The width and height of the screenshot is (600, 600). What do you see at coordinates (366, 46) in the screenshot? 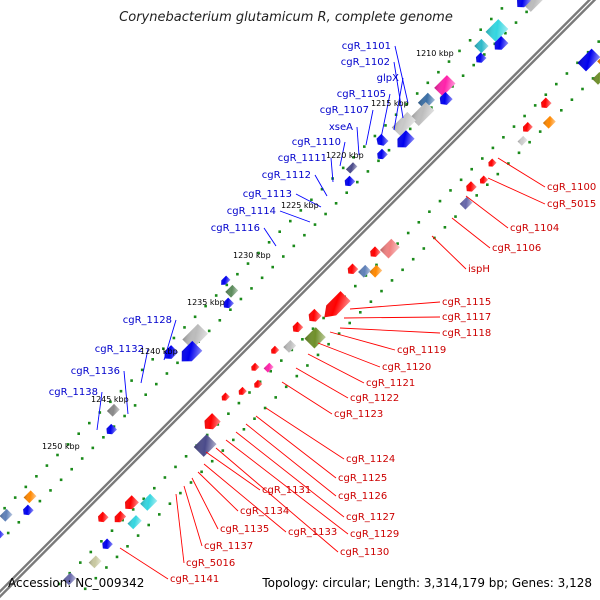
I see `upper-gene-label: cgR_1101` at bounding box center [366, 46].